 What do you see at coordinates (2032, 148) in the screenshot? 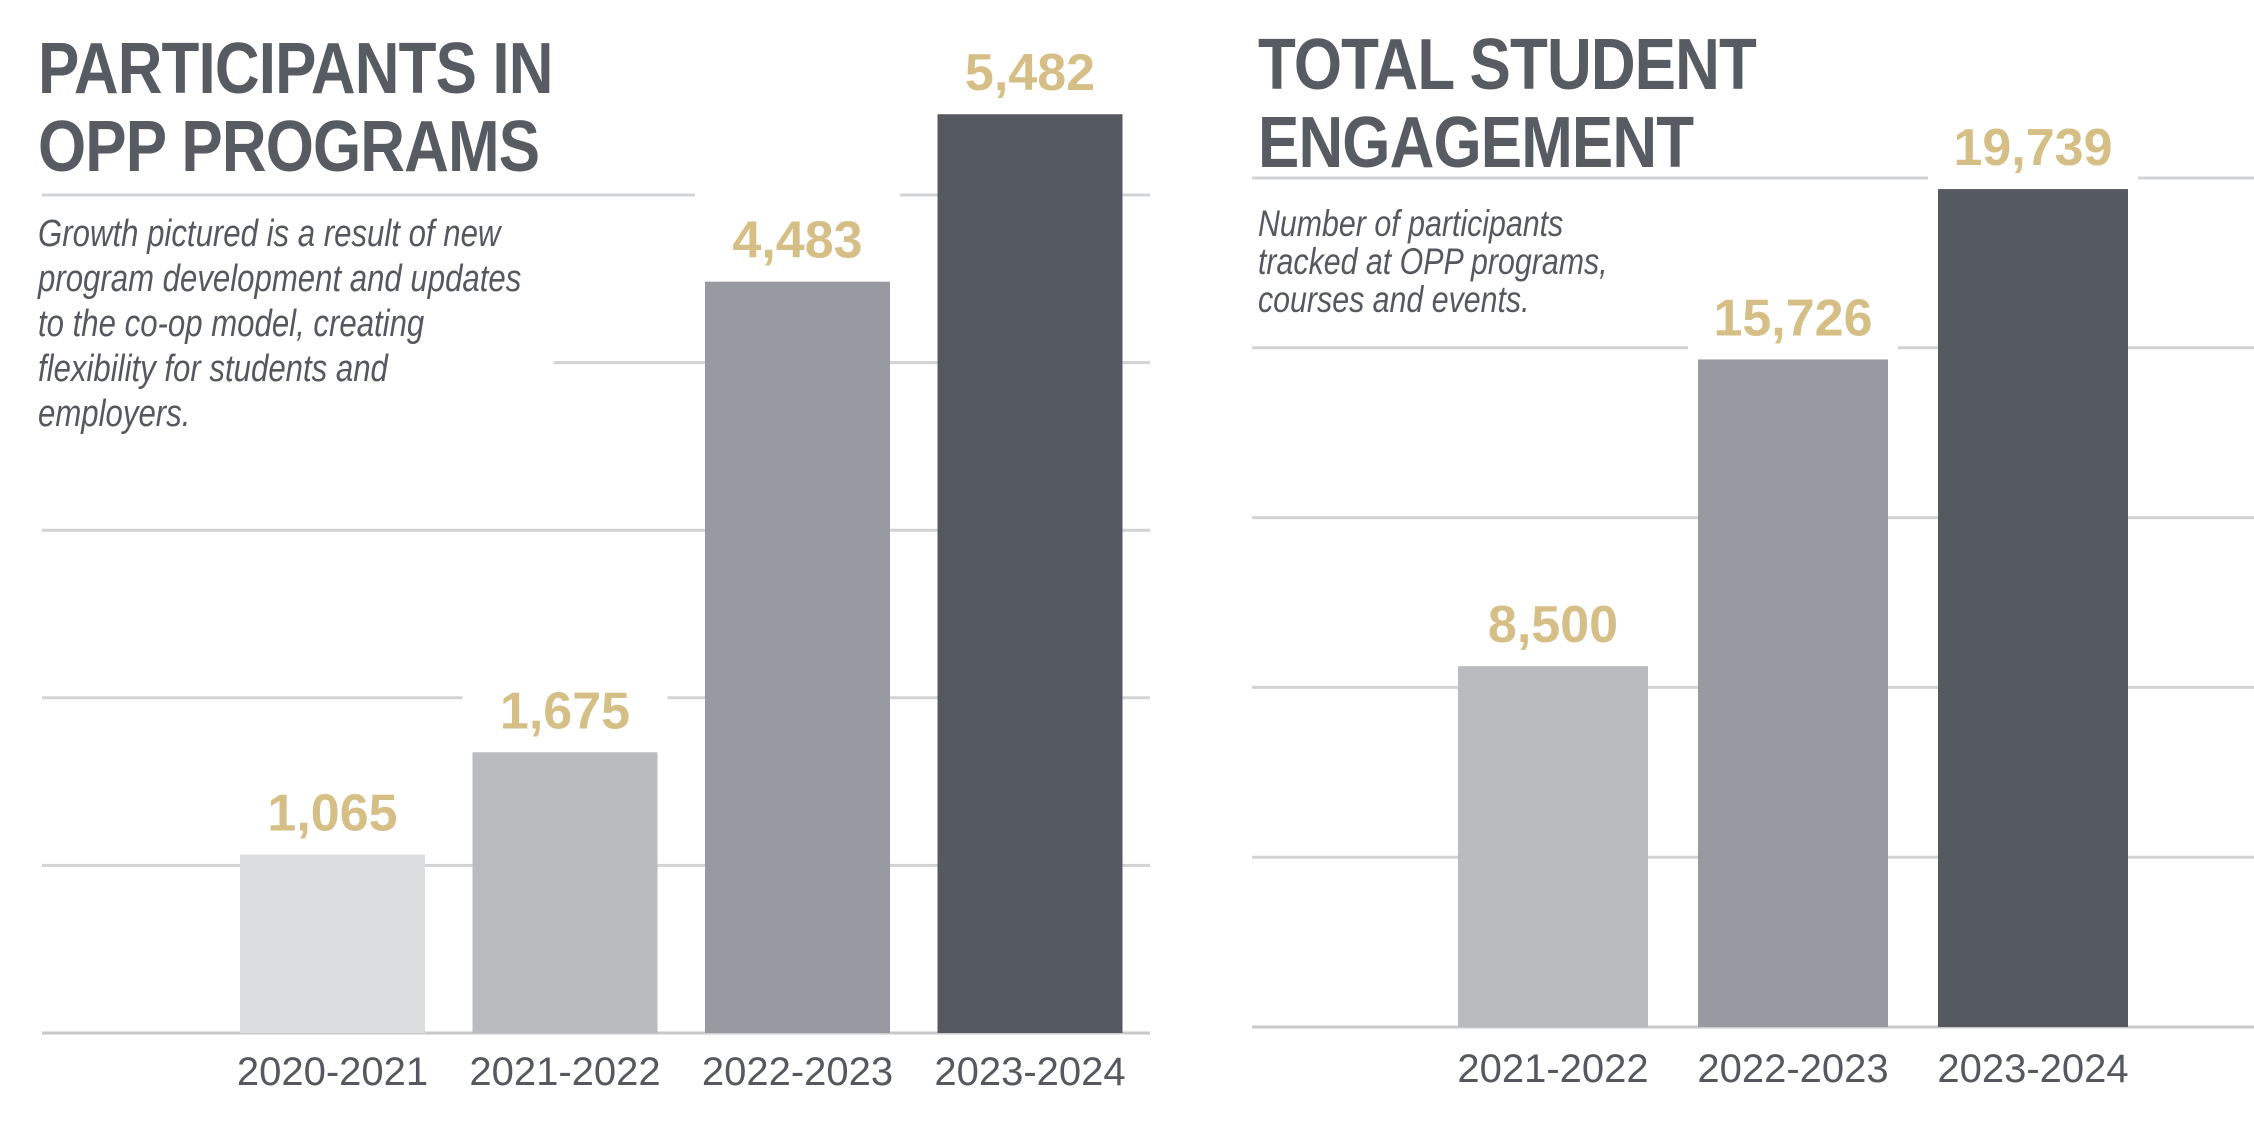
I see `value-label: 19,739` at bounding box center [2032, 148].